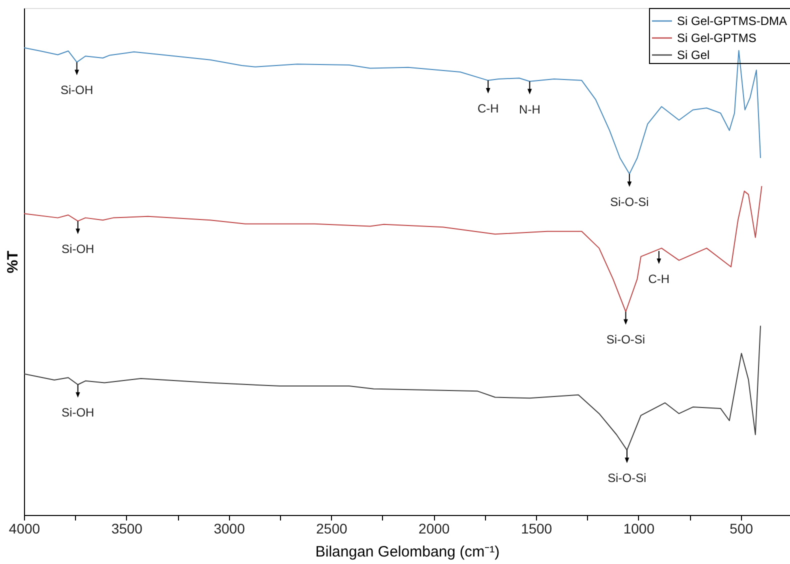  I want to click on legend-label: Si Gel-GPTMS-DMA, so click(732, 21).